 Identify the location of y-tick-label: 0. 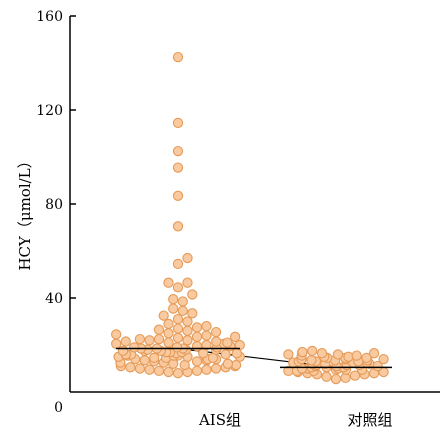
(58, 408).